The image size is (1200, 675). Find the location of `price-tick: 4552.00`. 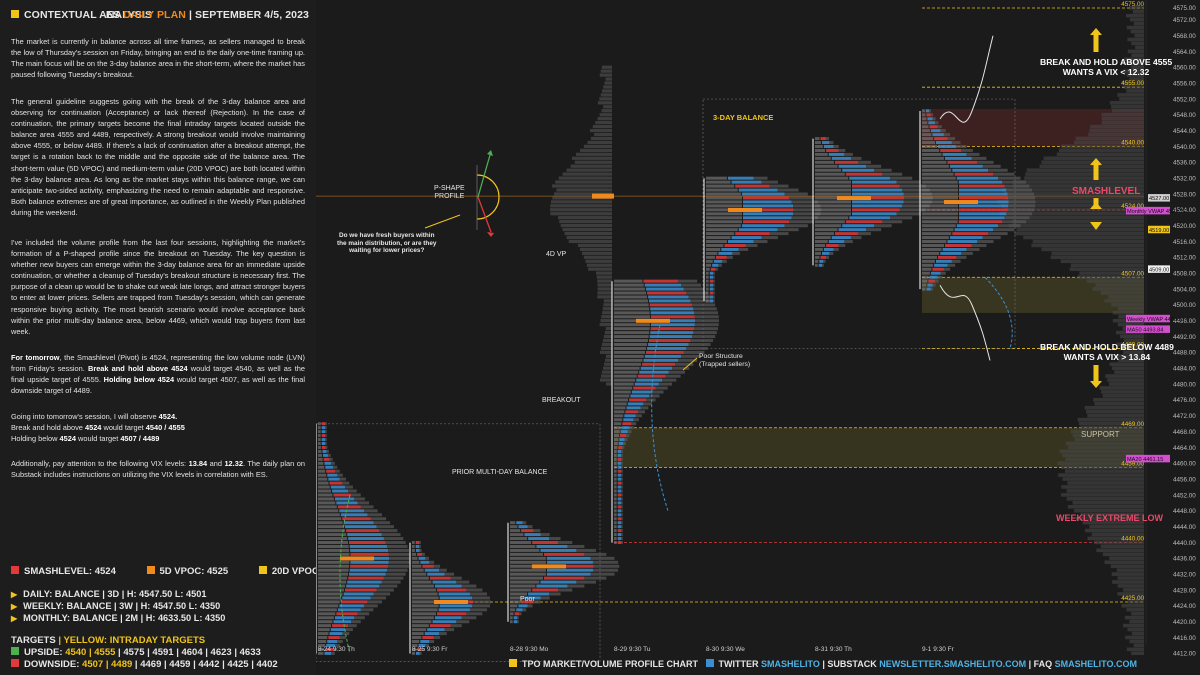

price-tick: 4552.00 is located at coordinates (1184, 99).